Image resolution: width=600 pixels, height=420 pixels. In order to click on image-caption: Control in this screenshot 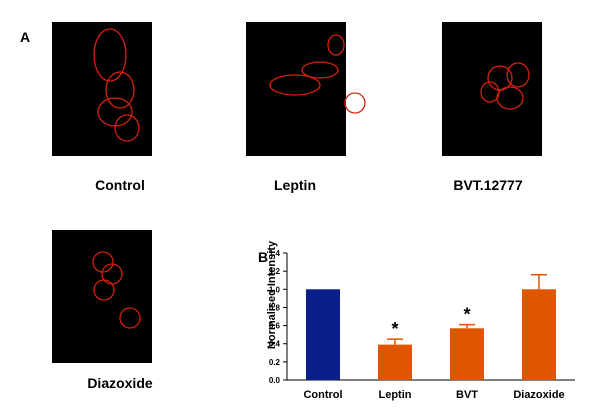, I will do `click(120, 185)`.